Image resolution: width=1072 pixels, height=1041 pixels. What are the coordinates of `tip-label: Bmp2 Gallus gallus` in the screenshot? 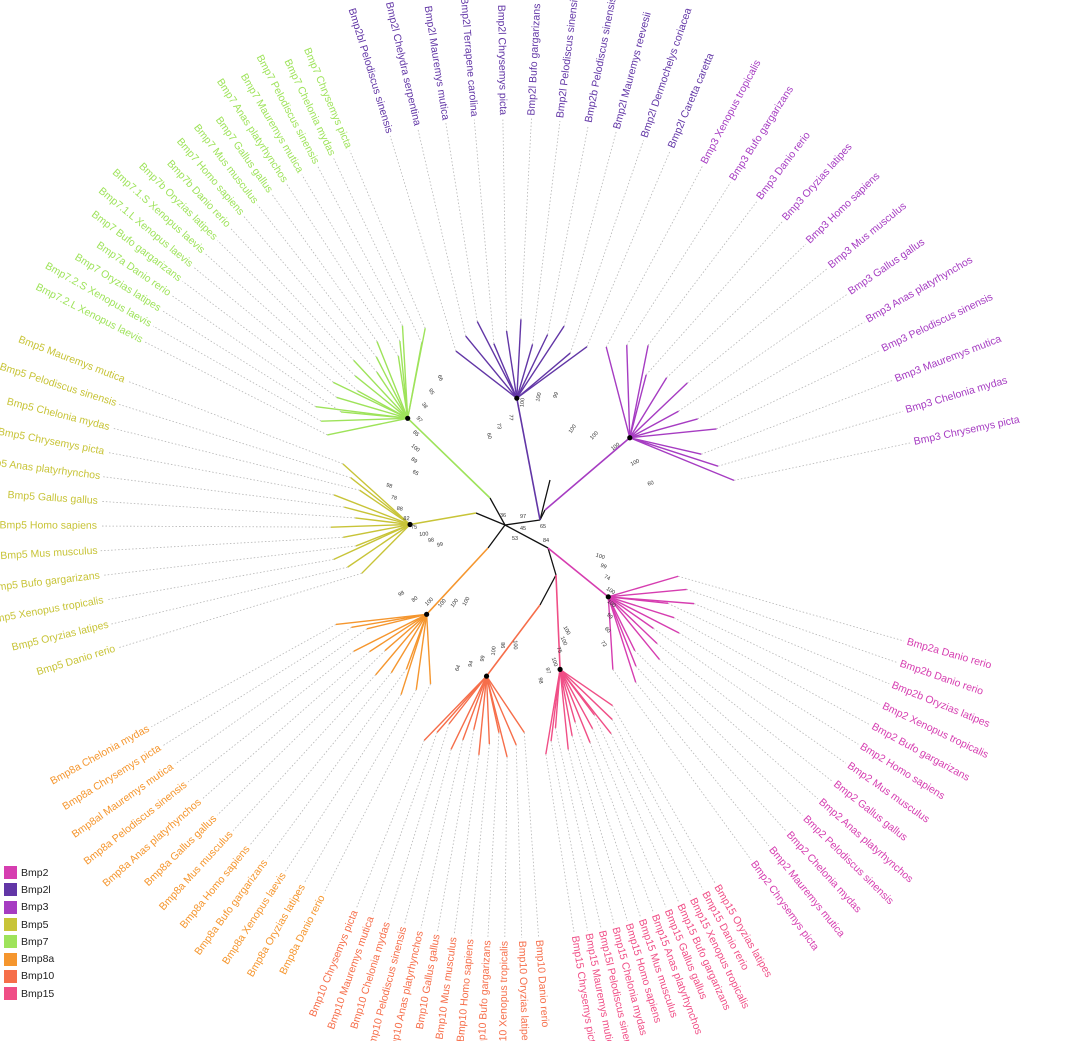 It's located at (870, 810).